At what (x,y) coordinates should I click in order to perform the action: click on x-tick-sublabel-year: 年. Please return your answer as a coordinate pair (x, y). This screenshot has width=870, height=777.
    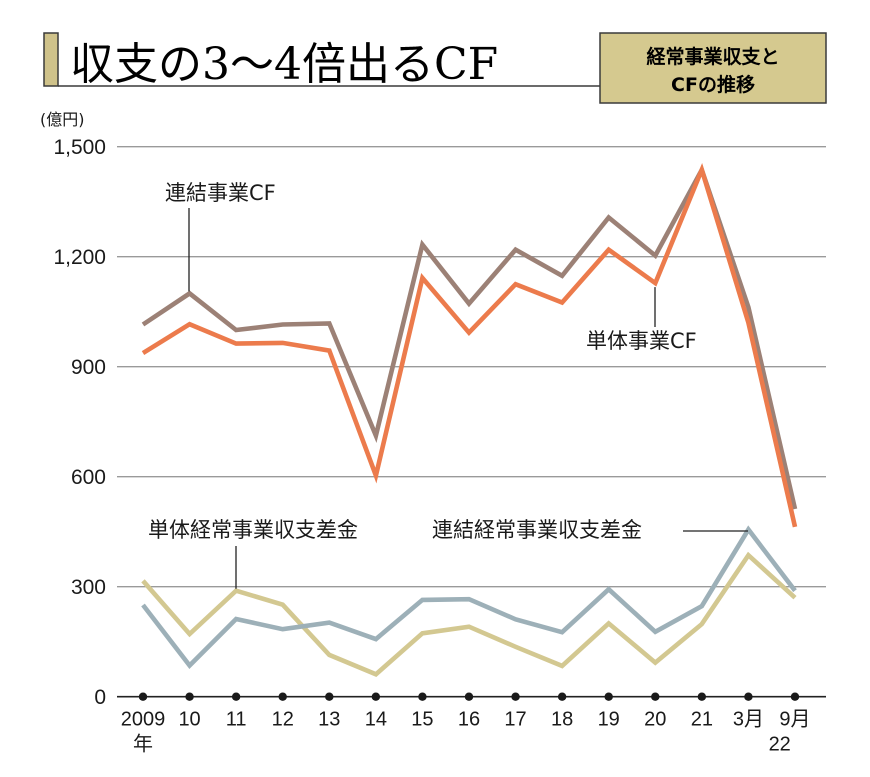
    Looking at the image, I should click on (143, 744).